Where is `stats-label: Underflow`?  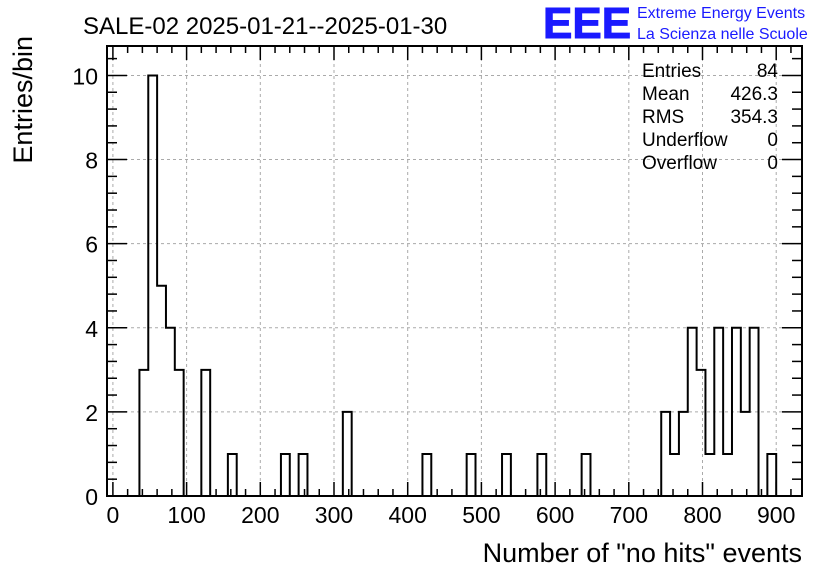
stats-label: Underflow is located at coordinates (685, 140).